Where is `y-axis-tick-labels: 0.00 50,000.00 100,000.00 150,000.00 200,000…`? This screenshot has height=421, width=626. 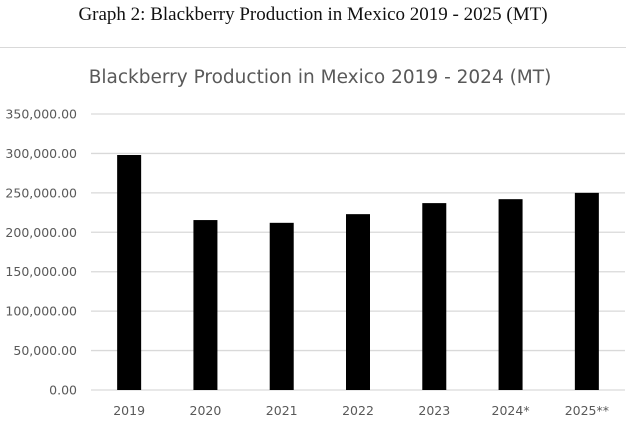 y-axis-tick-labels: 0.00 50,000.00 100,000.00 150,000.00 200,000… is located at coordinates (41, 252).